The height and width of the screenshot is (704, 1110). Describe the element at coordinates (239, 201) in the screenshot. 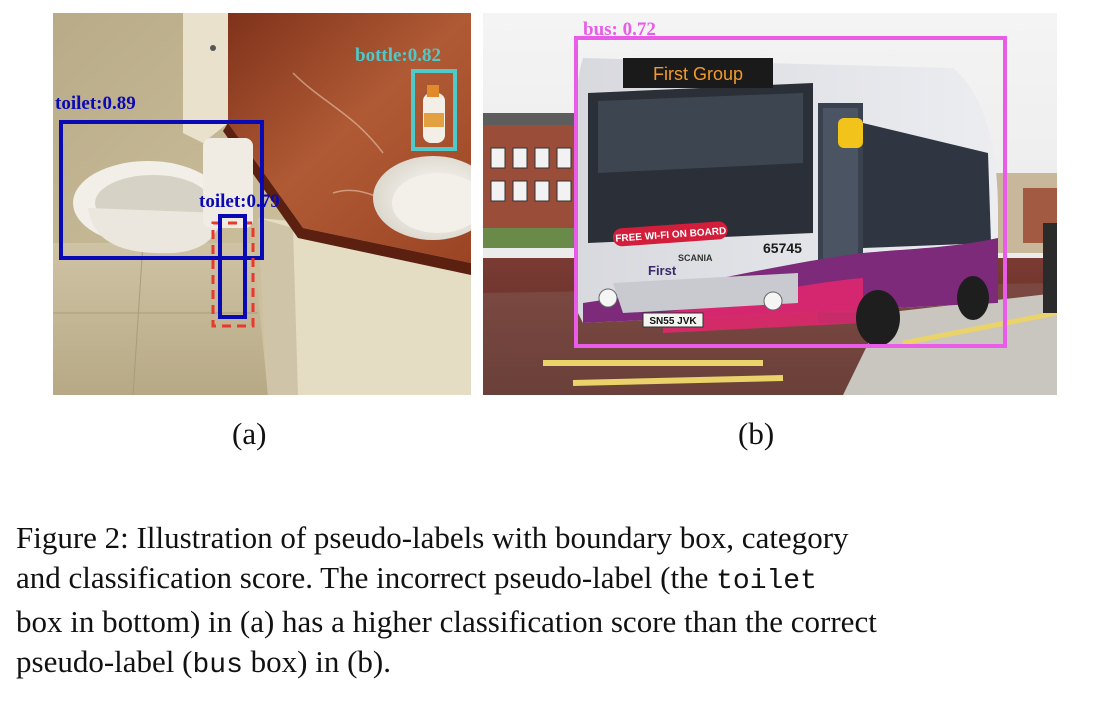

I see `toilet-label-bottom: toilet:0.79` at that location.